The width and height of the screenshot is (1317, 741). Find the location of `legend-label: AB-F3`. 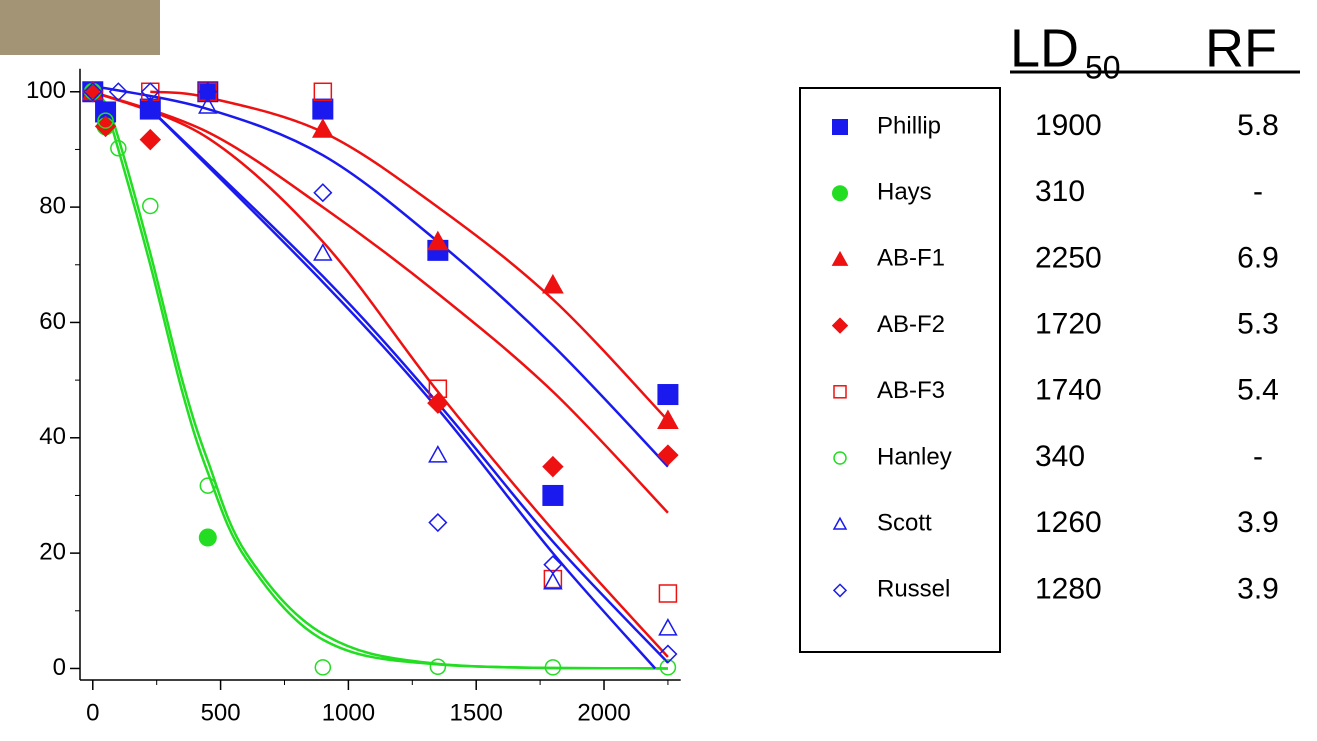

legend-label: AB-F3 is located at coordinates (911, 390).